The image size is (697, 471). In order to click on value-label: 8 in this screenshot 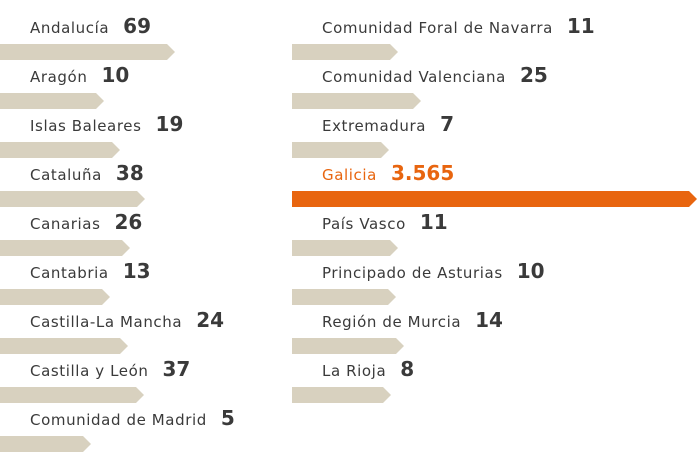, I will do `click(407, 369)`.